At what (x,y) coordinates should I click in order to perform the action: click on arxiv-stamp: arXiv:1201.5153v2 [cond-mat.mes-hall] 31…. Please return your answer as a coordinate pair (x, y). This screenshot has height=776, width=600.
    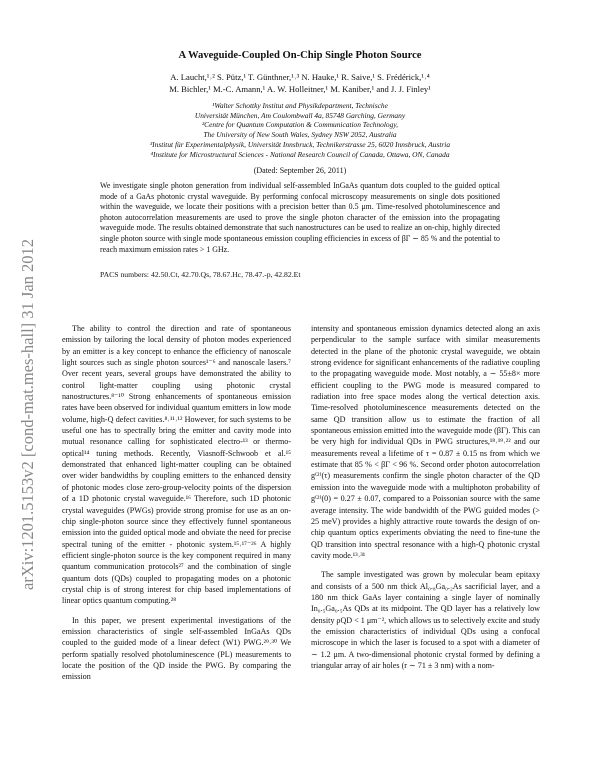
    Looking at the image, I should click on (27, 414).